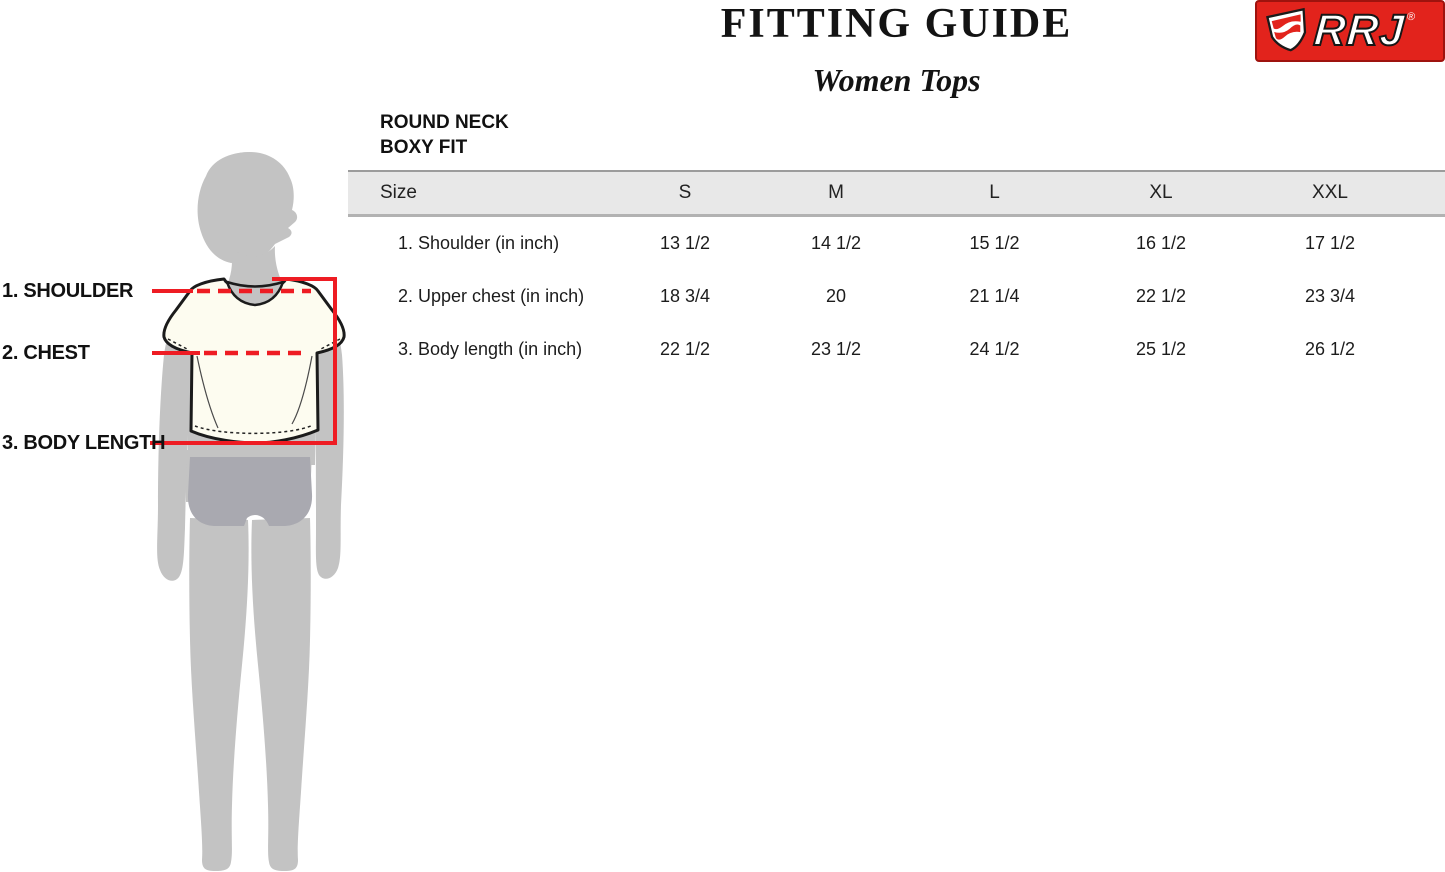 This screenshot has width=1445, height=872. I want to click on label-shoulder: 1. SHOULDER, so click(68, 291).